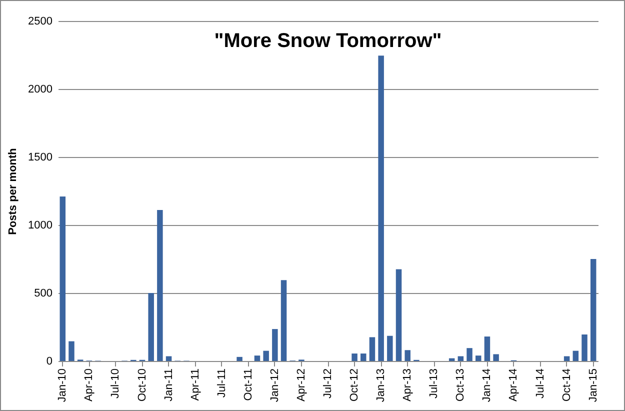  Describe the element at coordinates (49, 362) in the screenshot. I see `y-tick-label: 0` at that location.